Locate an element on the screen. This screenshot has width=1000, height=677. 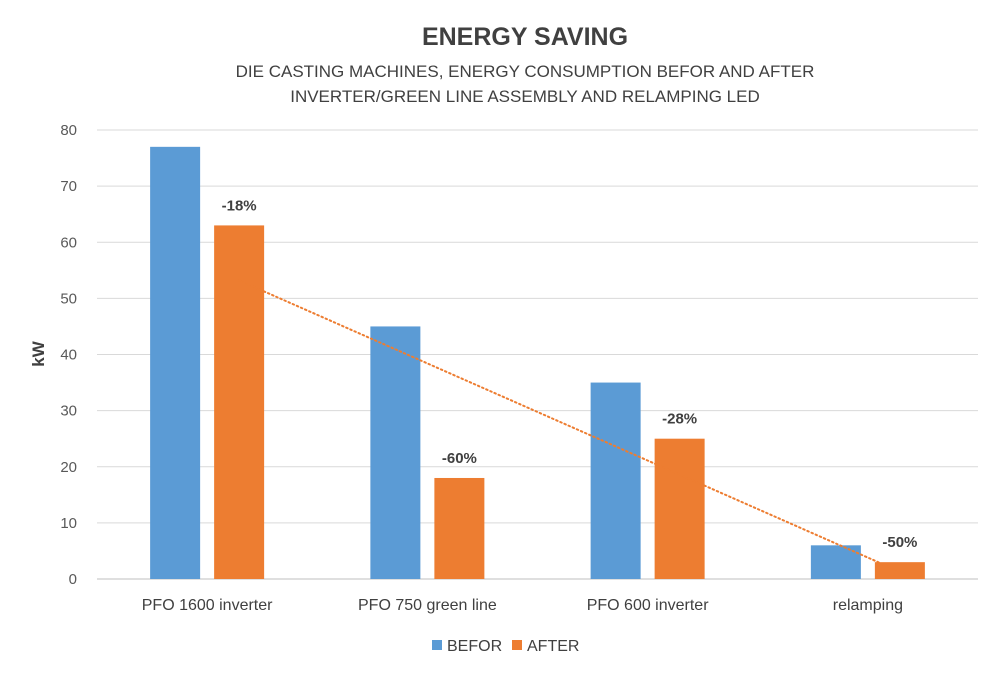
y-tick-label: 40 is located at coordinates (68, 355).